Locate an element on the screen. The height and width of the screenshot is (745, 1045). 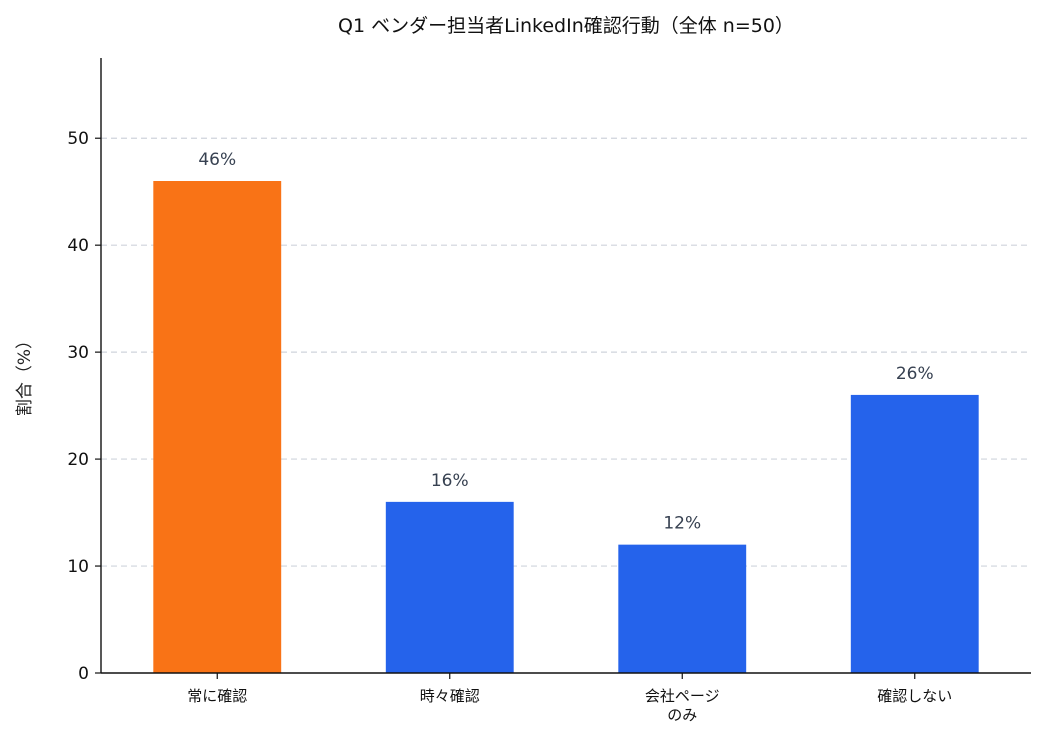
data-label: 12% is located at coordinates (682, 524).